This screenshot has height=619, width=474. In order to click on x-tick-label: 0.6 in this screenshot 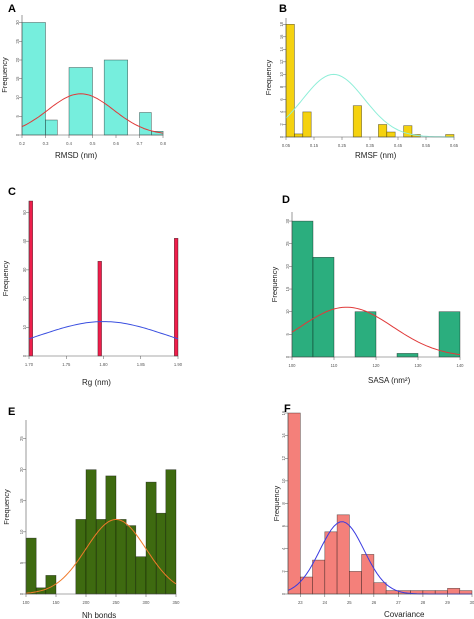, I will do `click(116, 143)`.